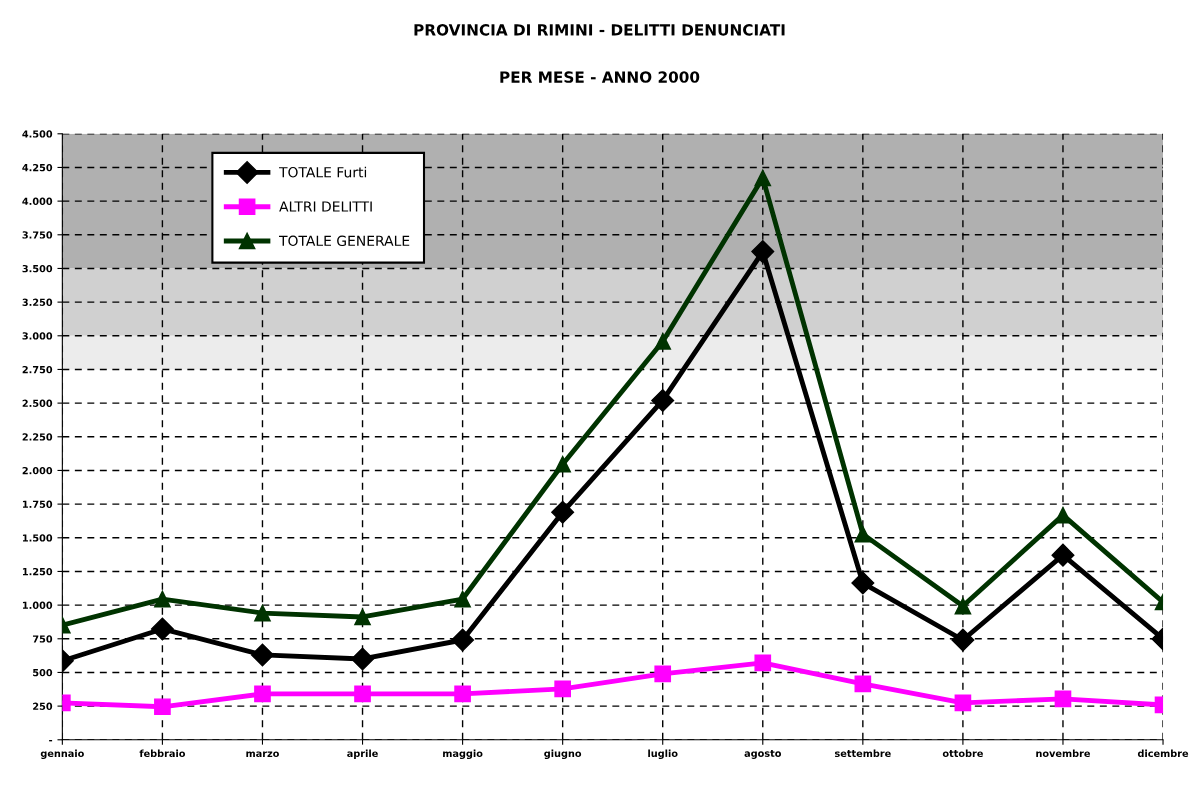  Describe the element at coordinates (37, 336) in the screenshot. I see `y-tick-label: 3.000` at that location.